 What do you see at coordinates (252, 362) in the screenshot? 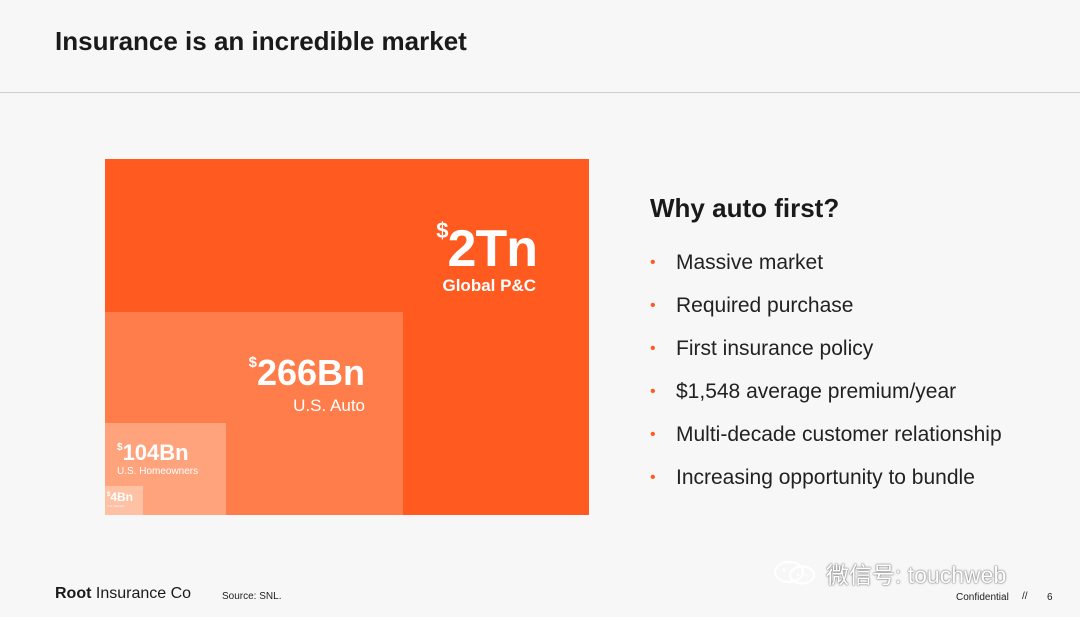
I see `auto-currency: $` at bounding box center [252, 362].